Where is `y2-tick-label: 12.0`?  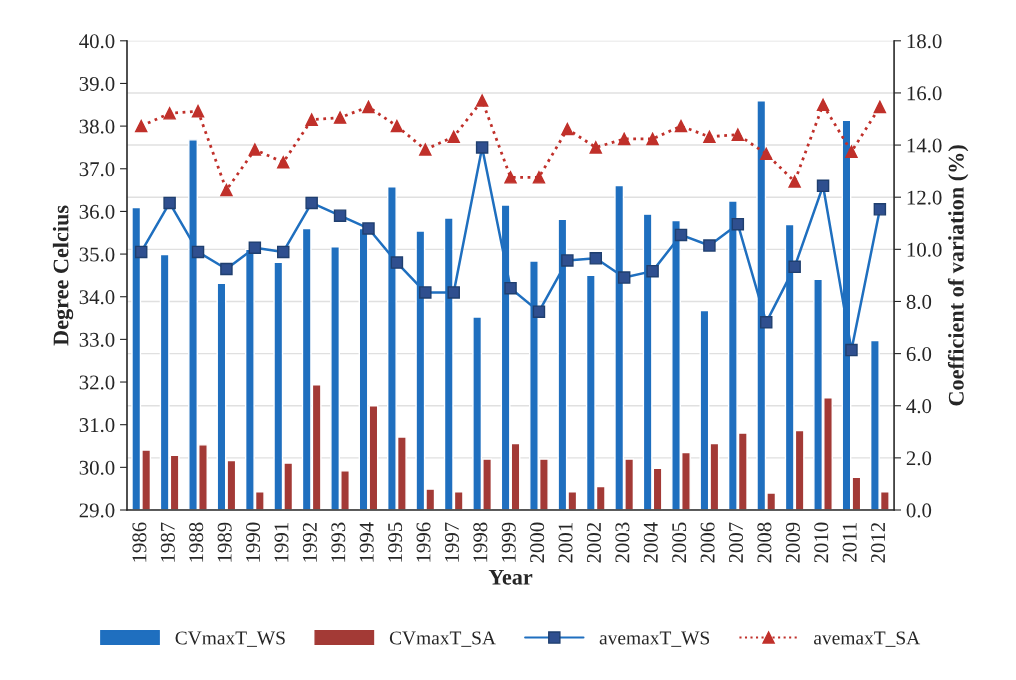 y2-tick-label: 12.0 is located at coordinates (924, 197).